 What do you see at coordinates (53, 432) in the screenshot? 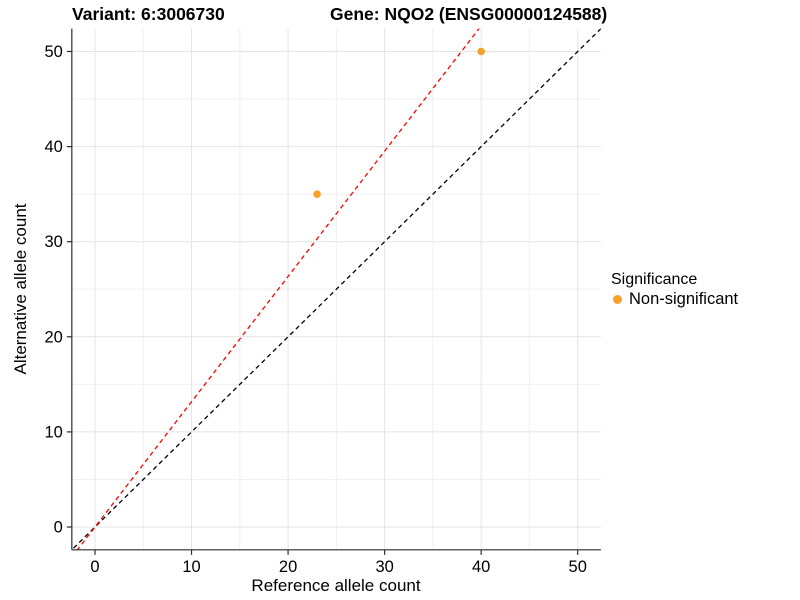
I see `y-tick-label: 10` at bounding box center [53, 432].